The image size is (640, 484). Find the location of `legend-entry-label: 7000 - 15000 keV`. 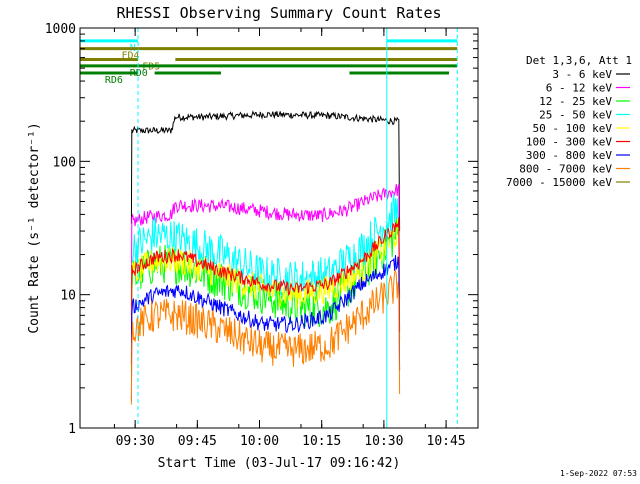

legend-entry-label: 7000 - 15000 keV is located at coordinates (559, 182).